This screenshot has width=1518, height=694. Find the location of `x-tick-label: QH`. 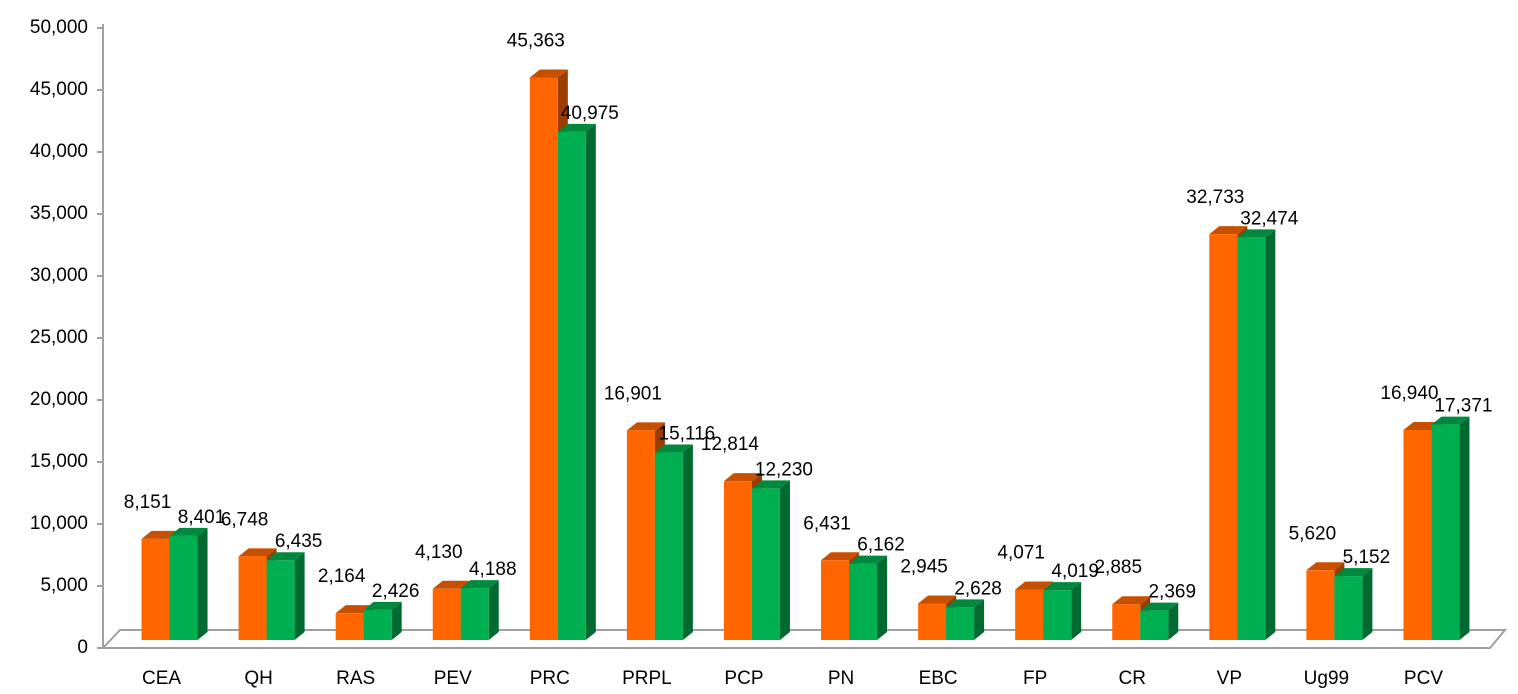

x-tick-label: QH is located at coordinates (258, 678).